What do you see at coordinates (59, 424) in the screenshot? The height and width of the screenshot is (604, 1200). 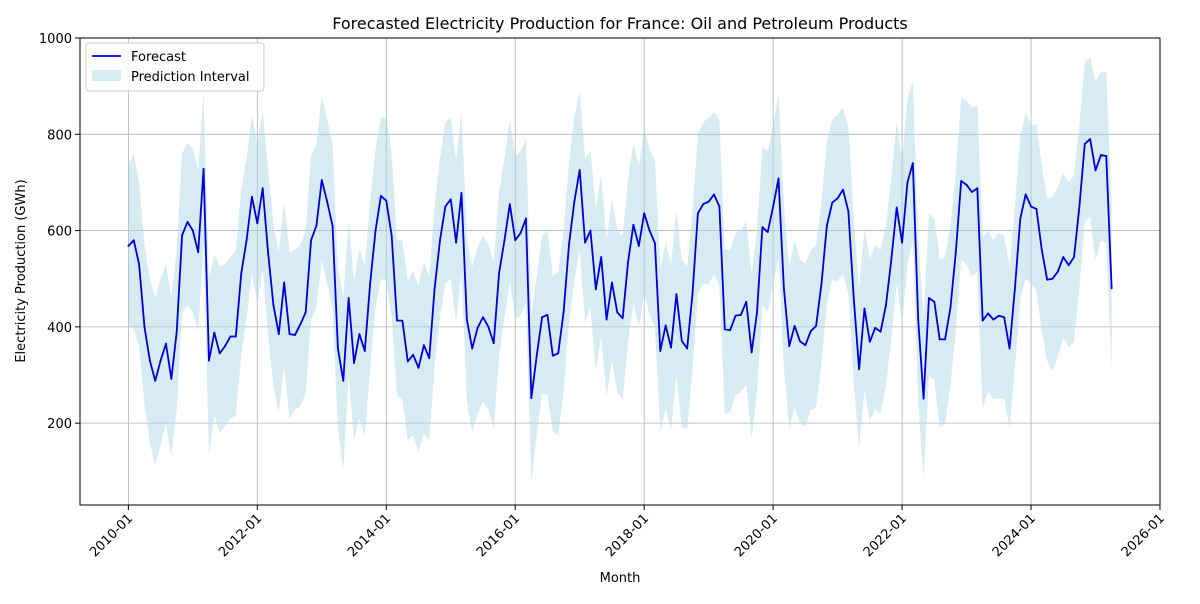 I see `y-tick-label: 200` at bounding box center [59, 424].